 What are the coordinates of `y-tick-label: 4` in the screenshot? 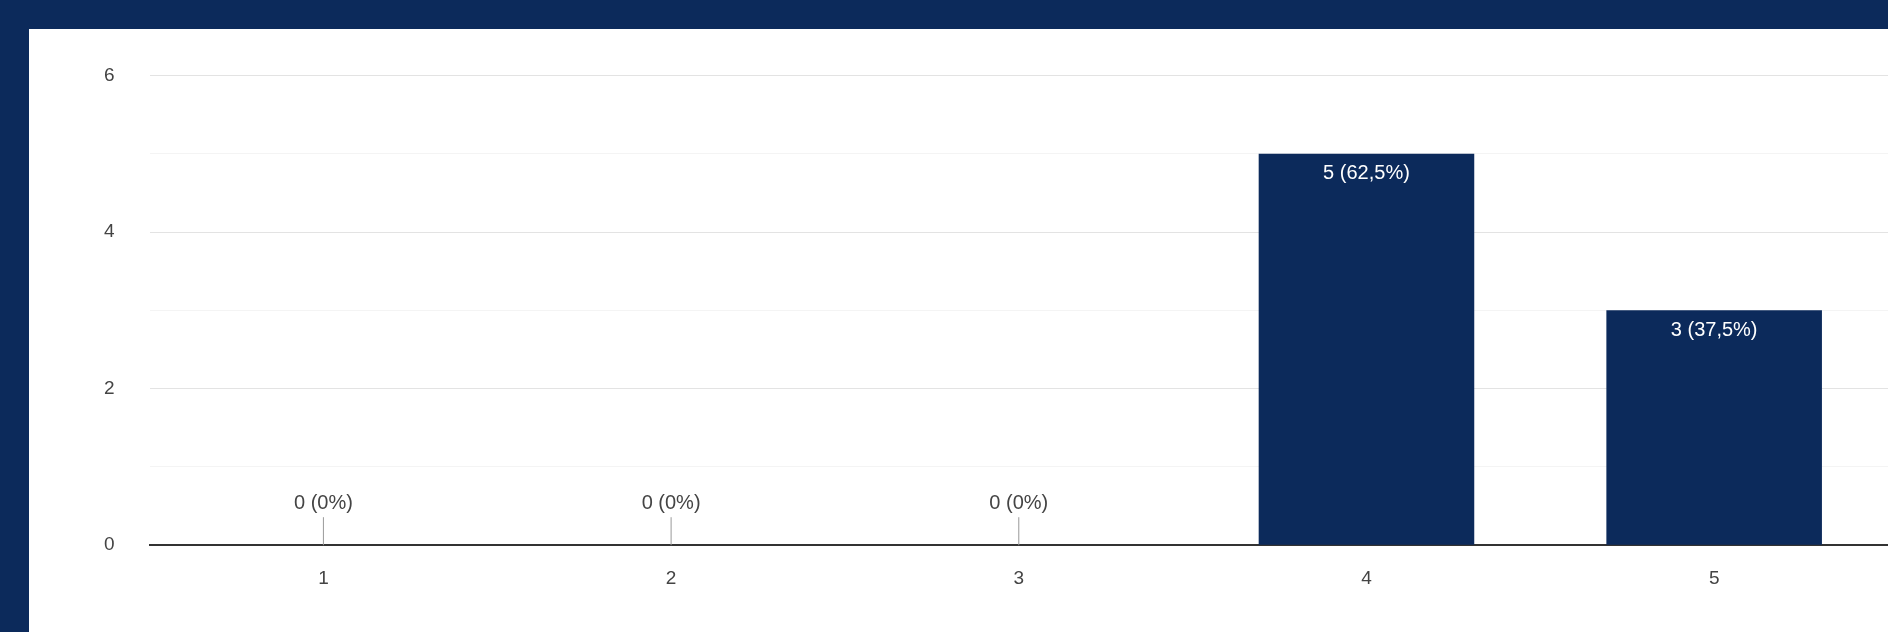 It's located at (109, 231).